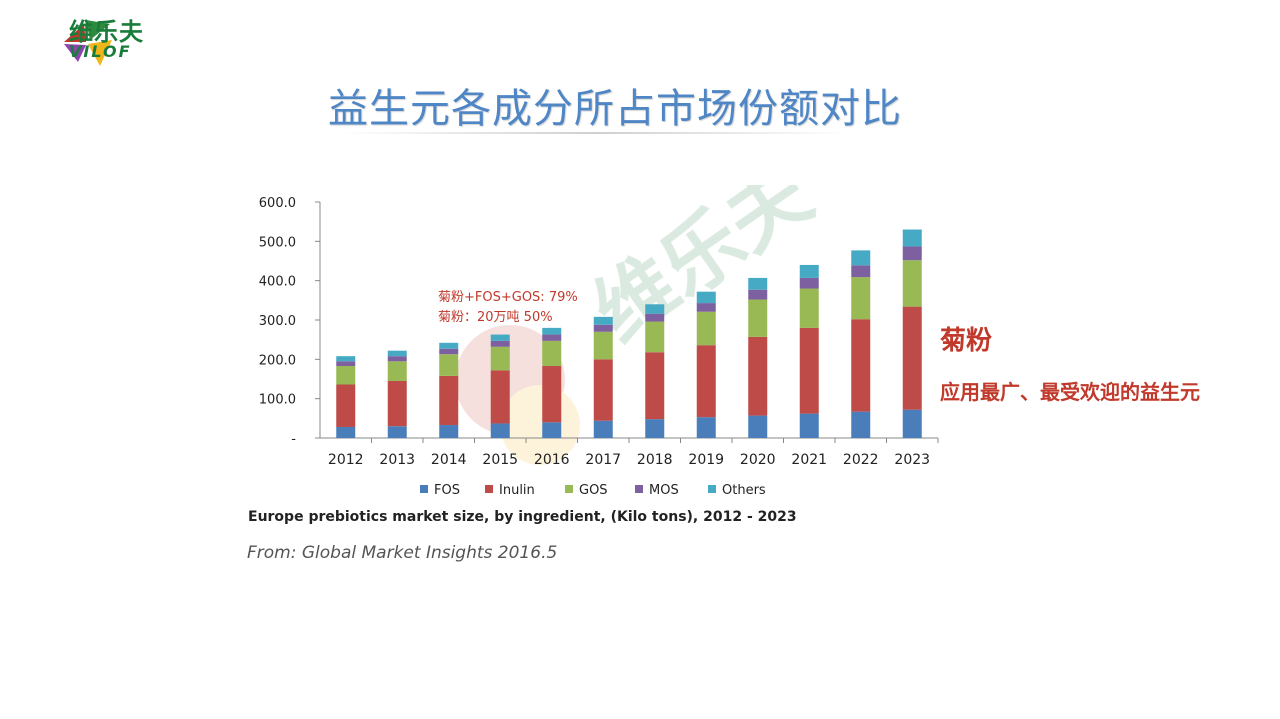 The image size is (1280, 719). I want to click on legend-label-mos: MOS, so click(664, 490).